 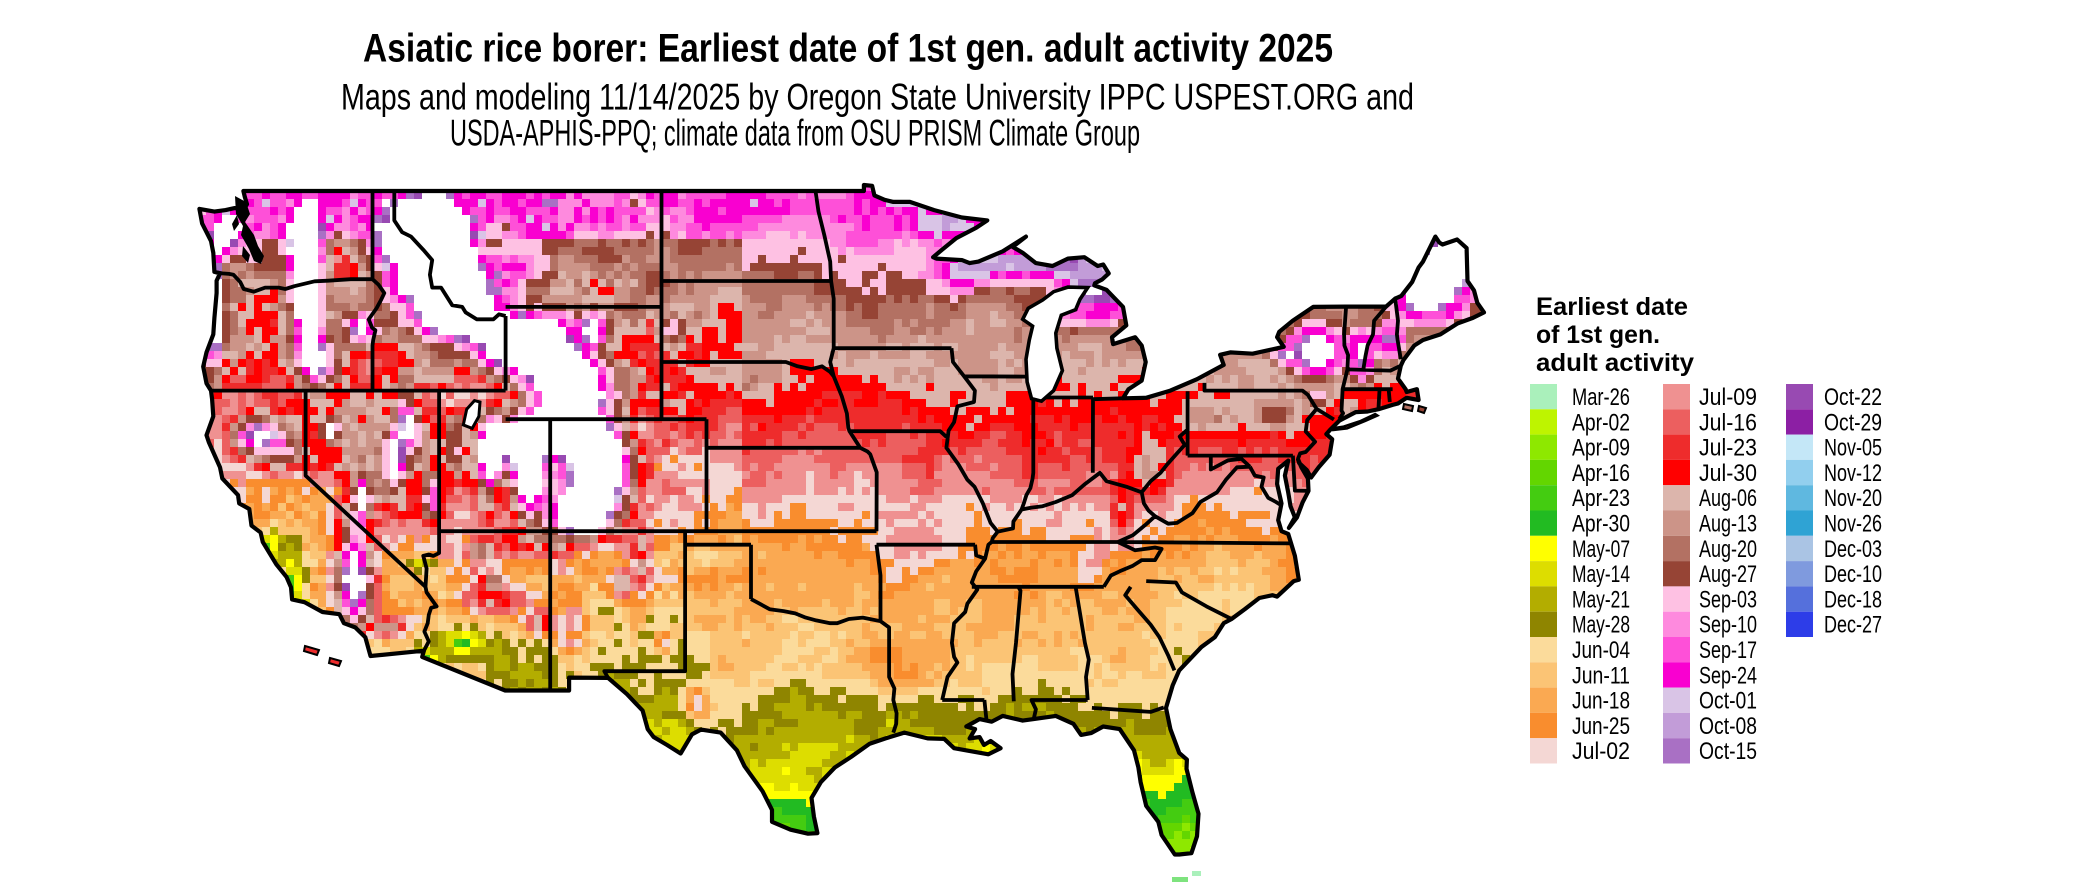 What do you see at coordinates (1728, 675) in the screenshot?
I see `svg-text: Sep-24` at bounding box center [1728, 675].